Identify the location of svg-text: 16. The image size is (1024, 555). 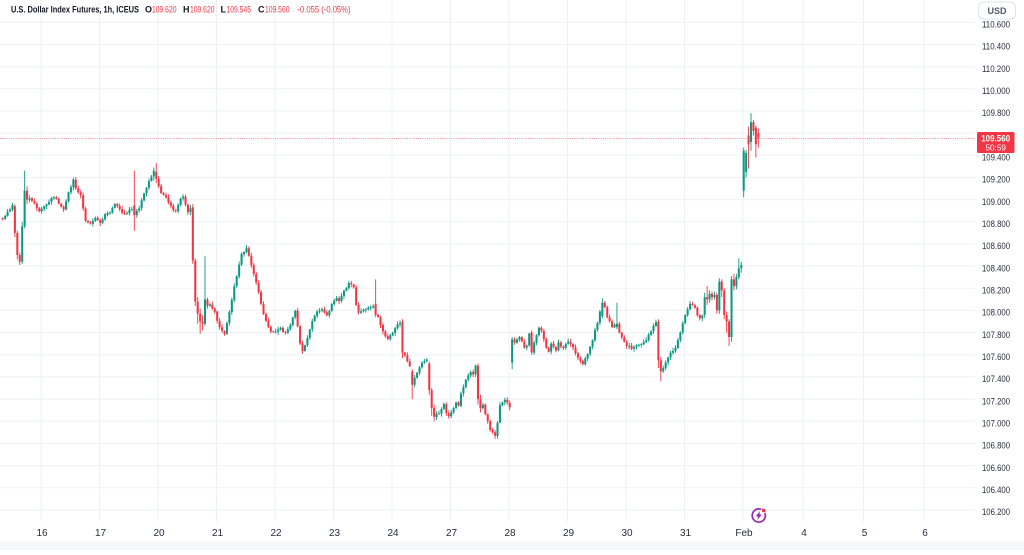
(42, 533).